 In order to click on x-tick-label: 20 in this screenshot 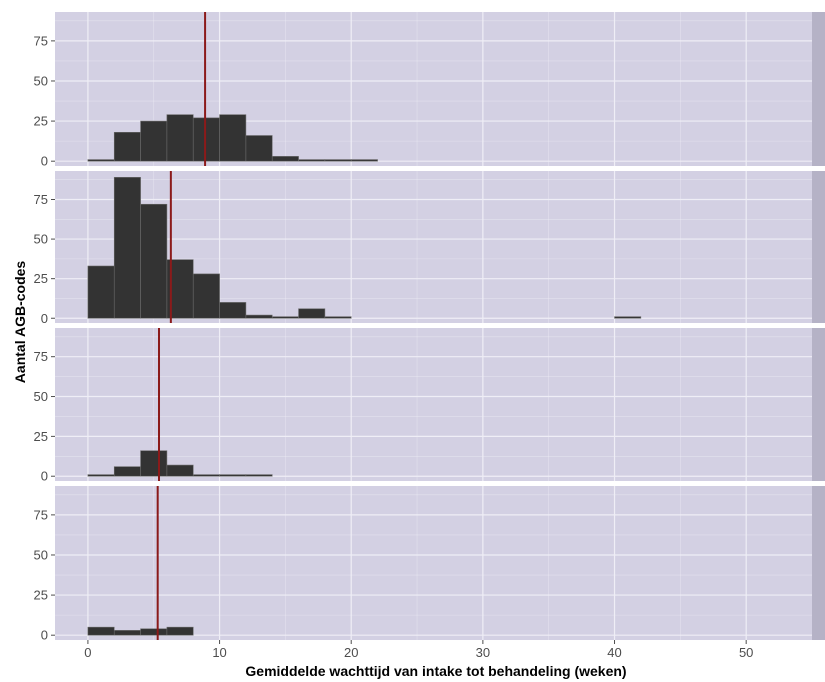, I will do `click(351, 652)`.